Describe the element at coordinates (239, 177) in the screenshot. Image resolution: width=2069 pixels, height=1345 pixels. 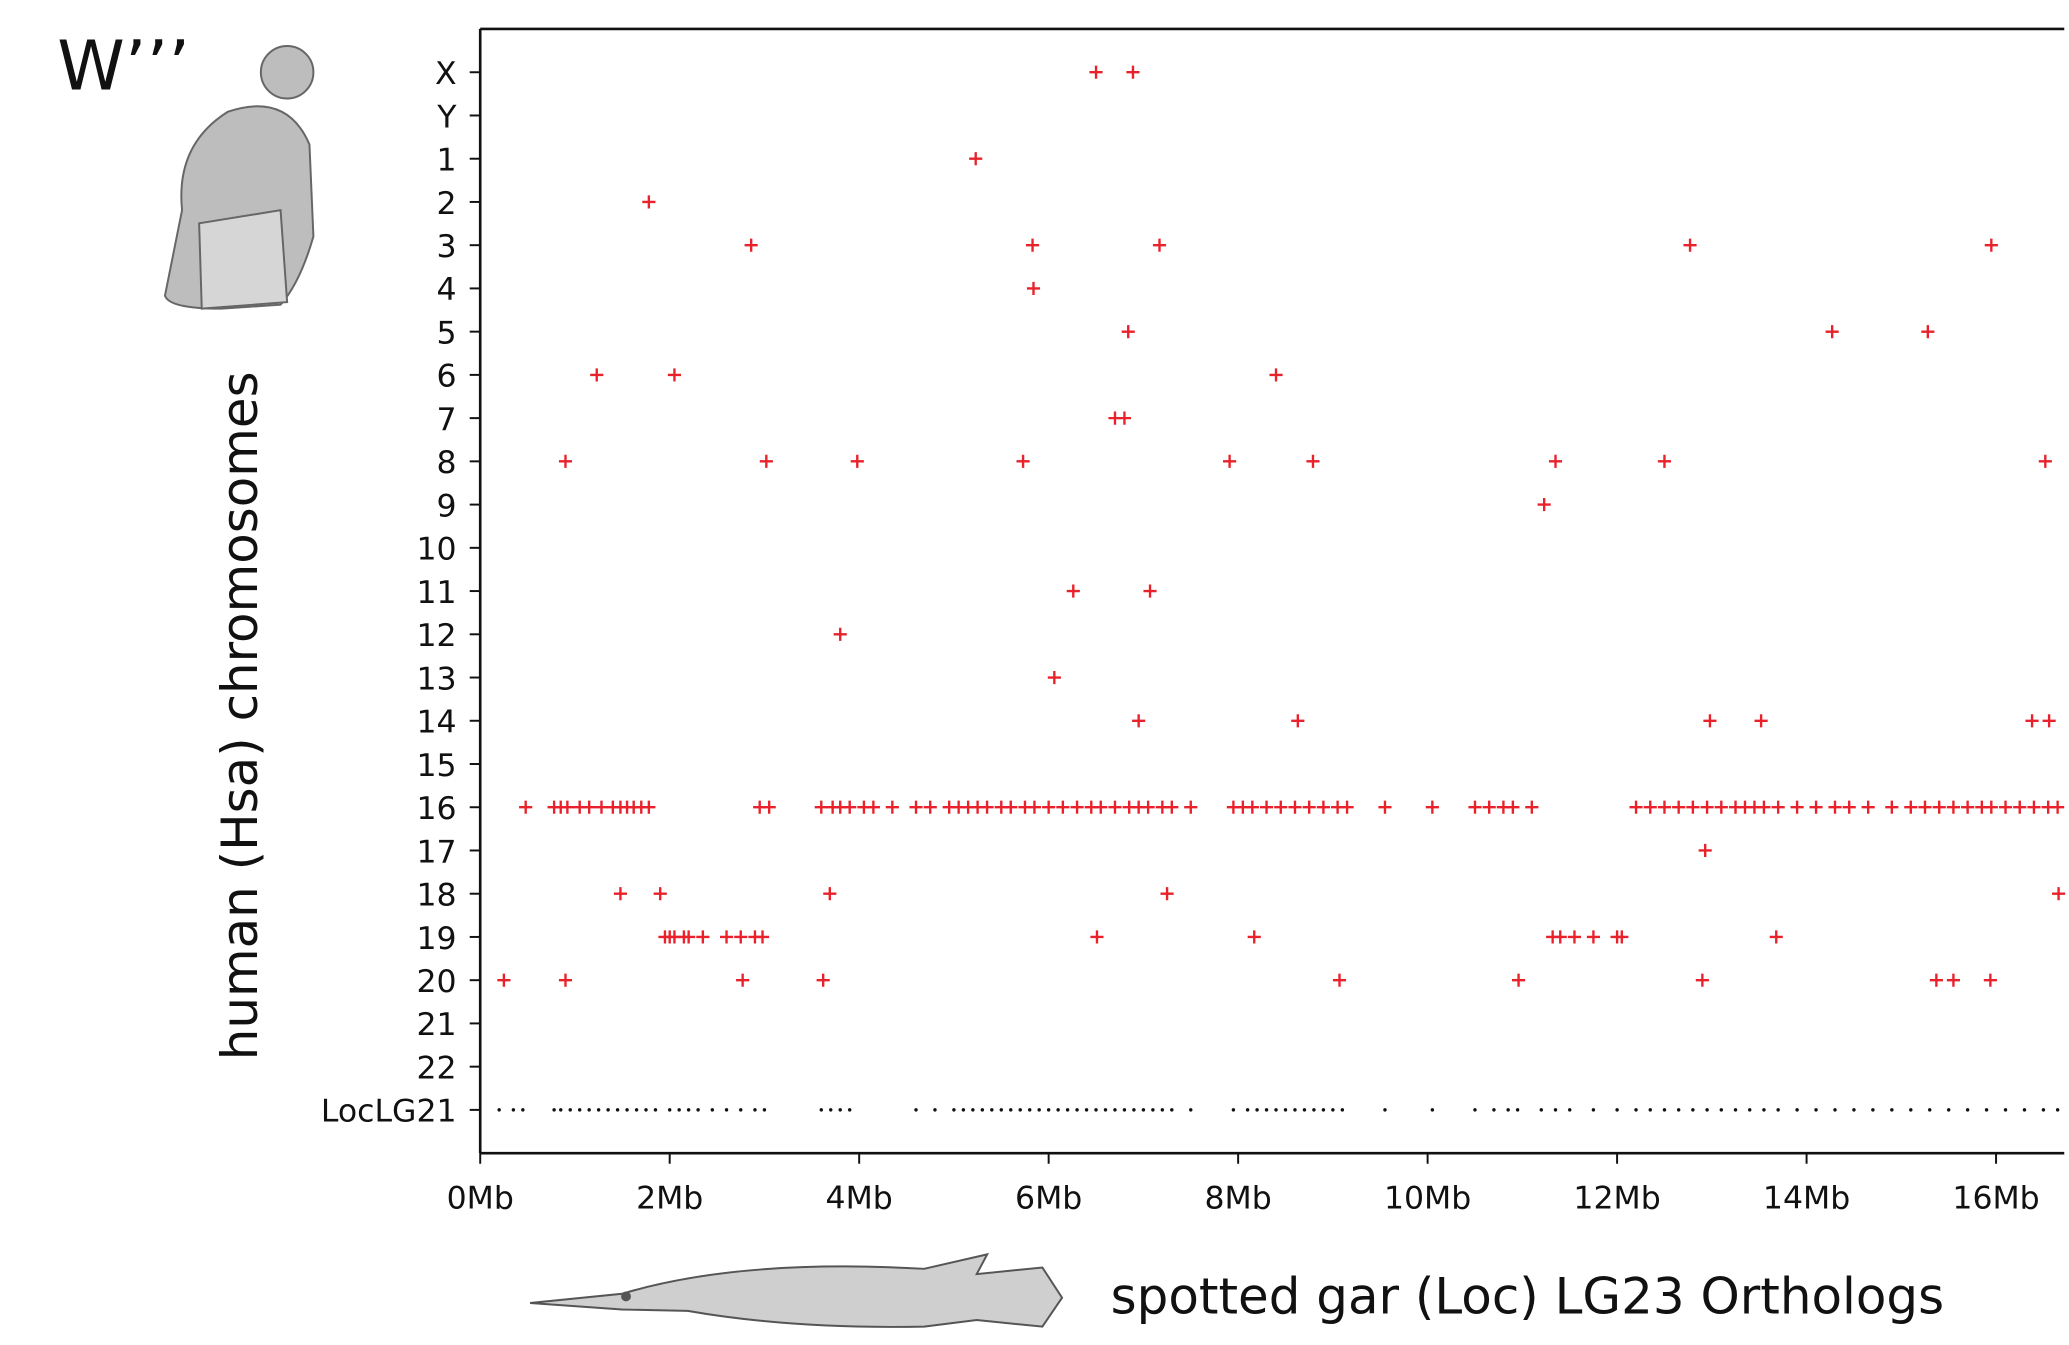
I see `thinker-icon` at that location.